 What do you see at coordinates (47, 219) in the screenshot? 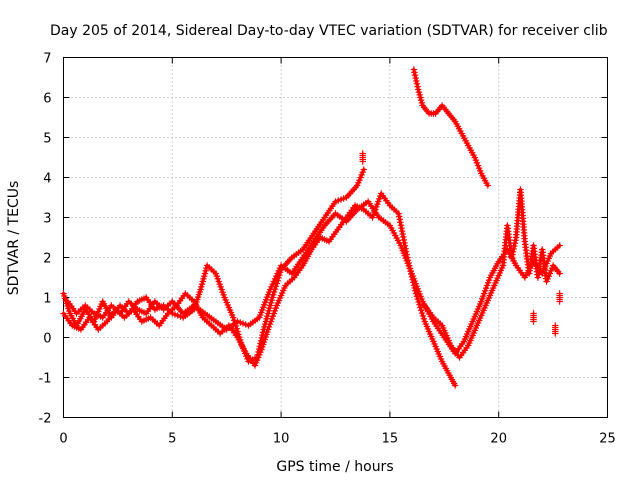
I see `y-tick-label: 3` at bounding box center [47, 219].